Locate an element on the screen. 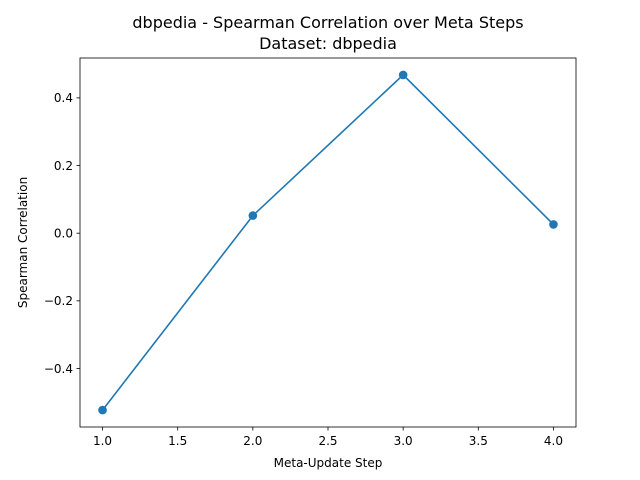 The height and width of the screenshot is (480, 640). x-tick-label: 2.5 is located at coordinates (327, 441).